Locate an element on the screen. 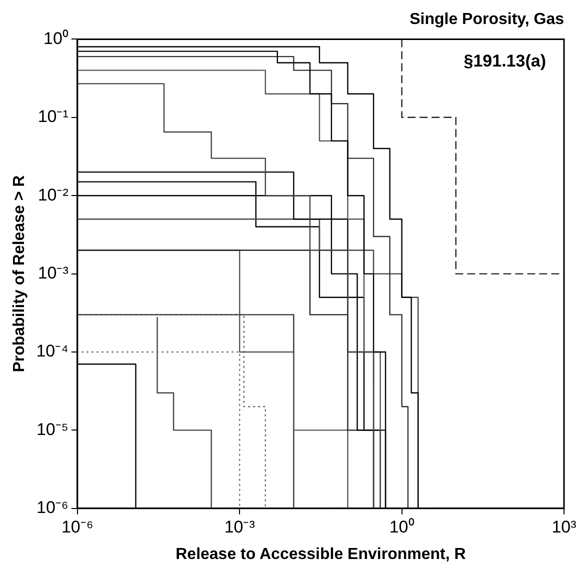  x-tick-label: 10³ is located at coordinates (564, 526).